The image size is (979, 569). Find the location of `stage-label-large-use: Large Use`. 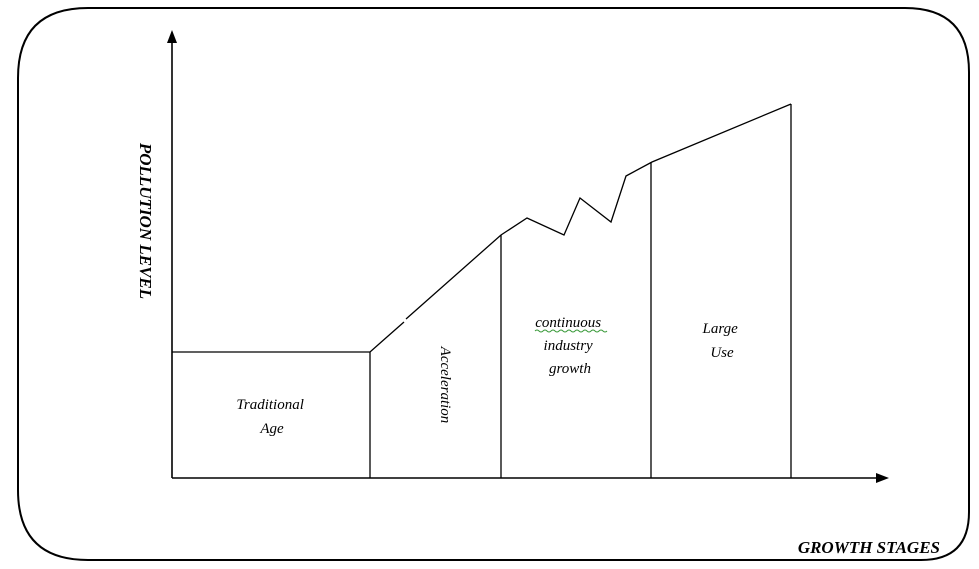

stage-label-large-use: Large Use is located at coordinates (721, 341).